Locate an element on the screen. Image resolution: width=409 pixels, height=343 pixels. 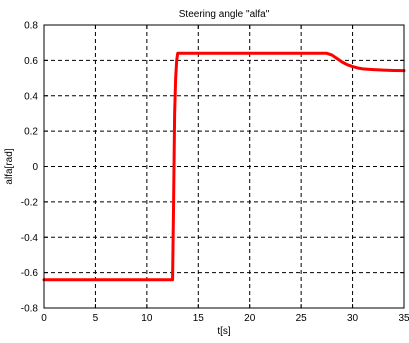
y-tick-label: 0.8 is located at coordinates (31, 26).